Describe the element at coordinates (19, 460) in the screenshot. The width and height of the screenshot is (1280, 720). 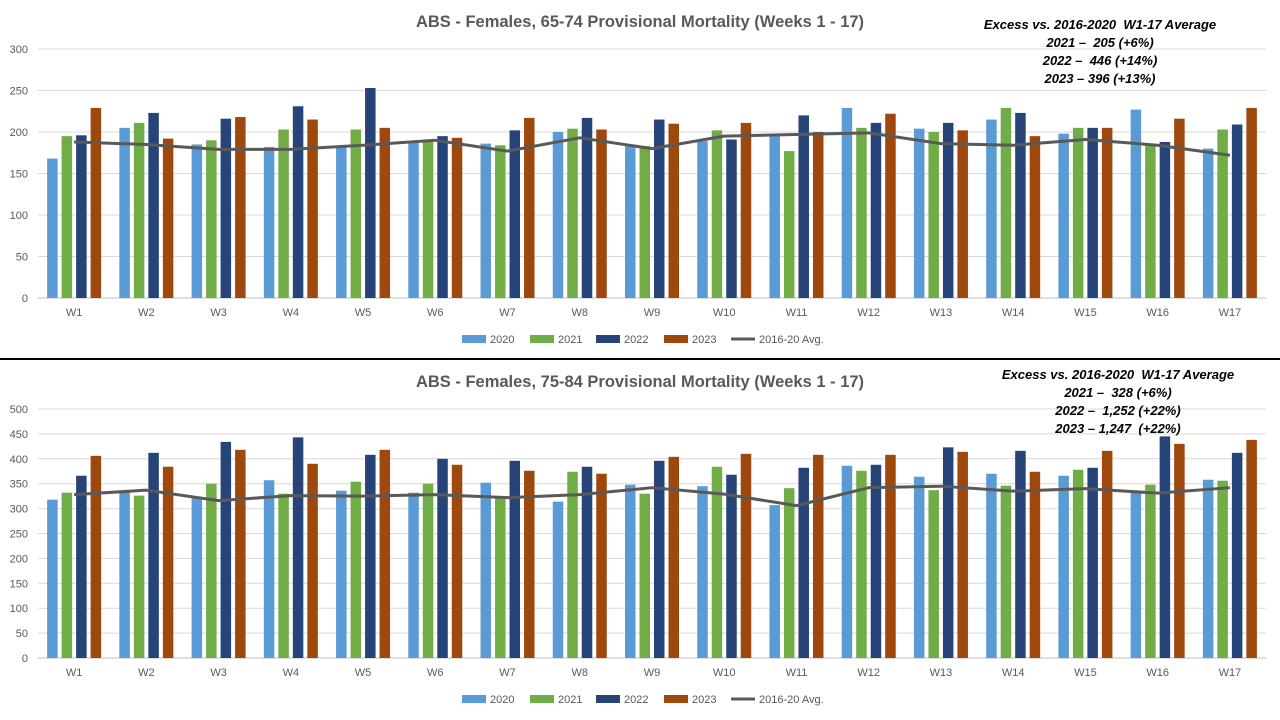
I see `y-tick-label: 400` at that location.